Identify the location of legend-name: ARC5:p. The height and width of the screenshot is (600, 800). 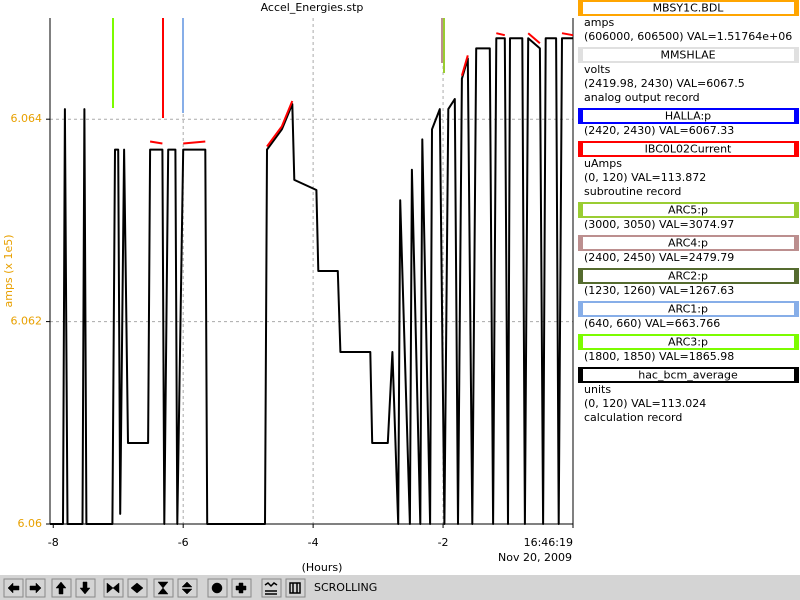
(688, 210).